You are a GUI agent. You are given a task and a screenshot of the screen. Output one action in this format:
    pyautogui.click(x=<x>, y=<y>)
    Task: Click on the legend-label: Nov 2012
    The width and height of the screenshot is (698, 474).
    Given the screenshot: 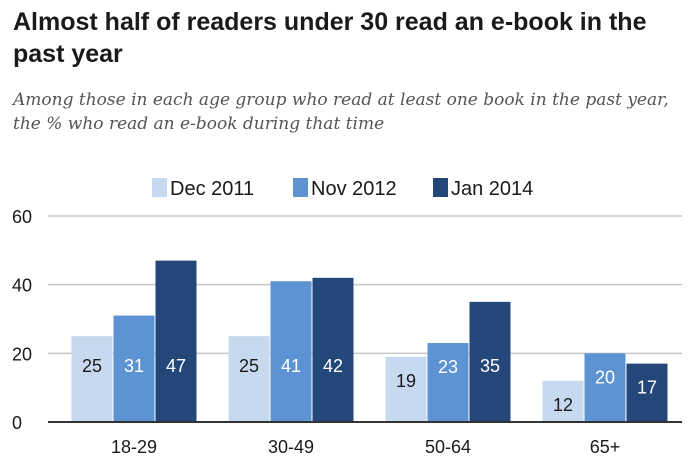 What is the action you would take?
    pyautogui.click(x=354, y=189)
    